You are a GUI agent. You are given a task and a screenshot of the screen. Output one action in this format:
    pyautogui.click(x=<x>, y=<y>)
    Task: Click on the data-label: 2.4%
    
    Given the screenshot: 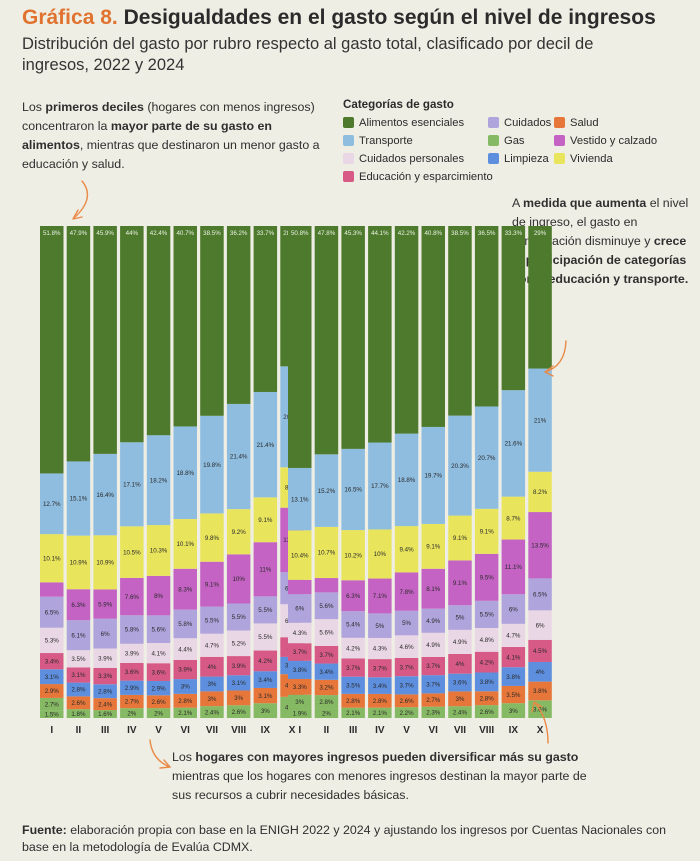 What is the action you would take?
    pyautogui.click(x=460, y=712)
    